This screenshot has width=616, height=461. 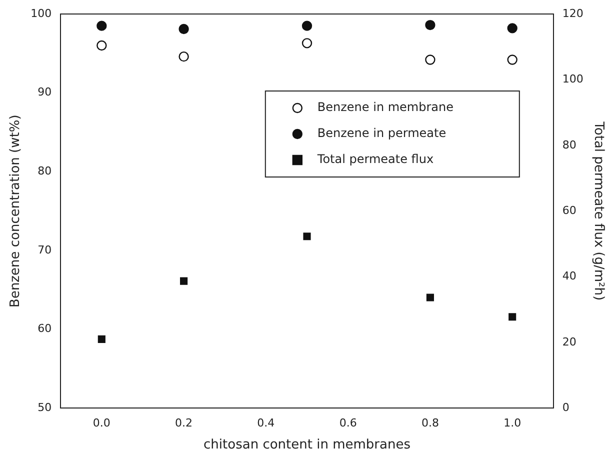 I want to click on x-tick-label: 0.2, so click(x=184, y=423).